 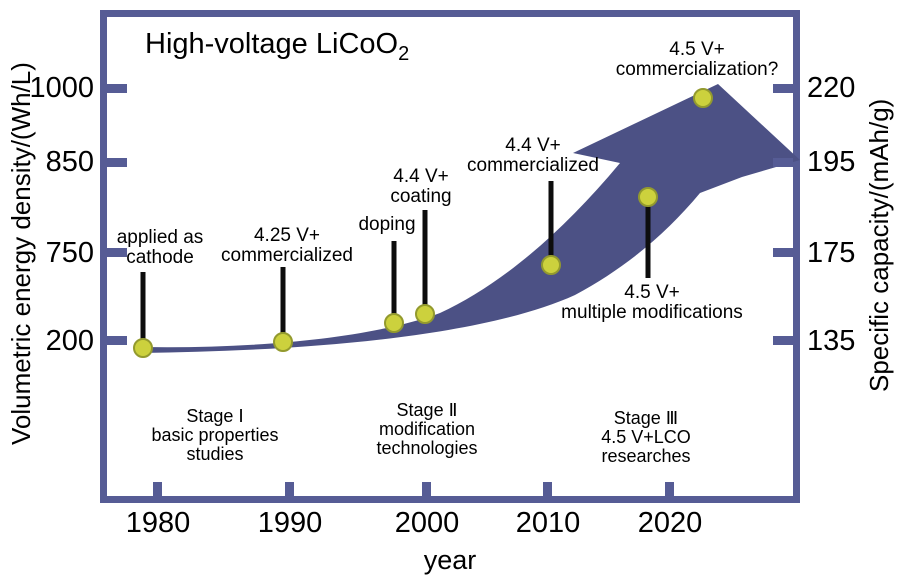 I want to click on data-point-1989, so click(x=283, y=342).